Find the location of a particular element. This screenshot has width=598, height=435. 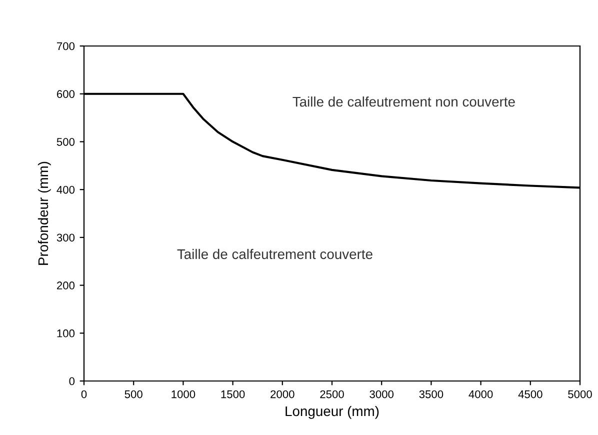

x-tick-label: 3500 is located at coordinates (431, 394).